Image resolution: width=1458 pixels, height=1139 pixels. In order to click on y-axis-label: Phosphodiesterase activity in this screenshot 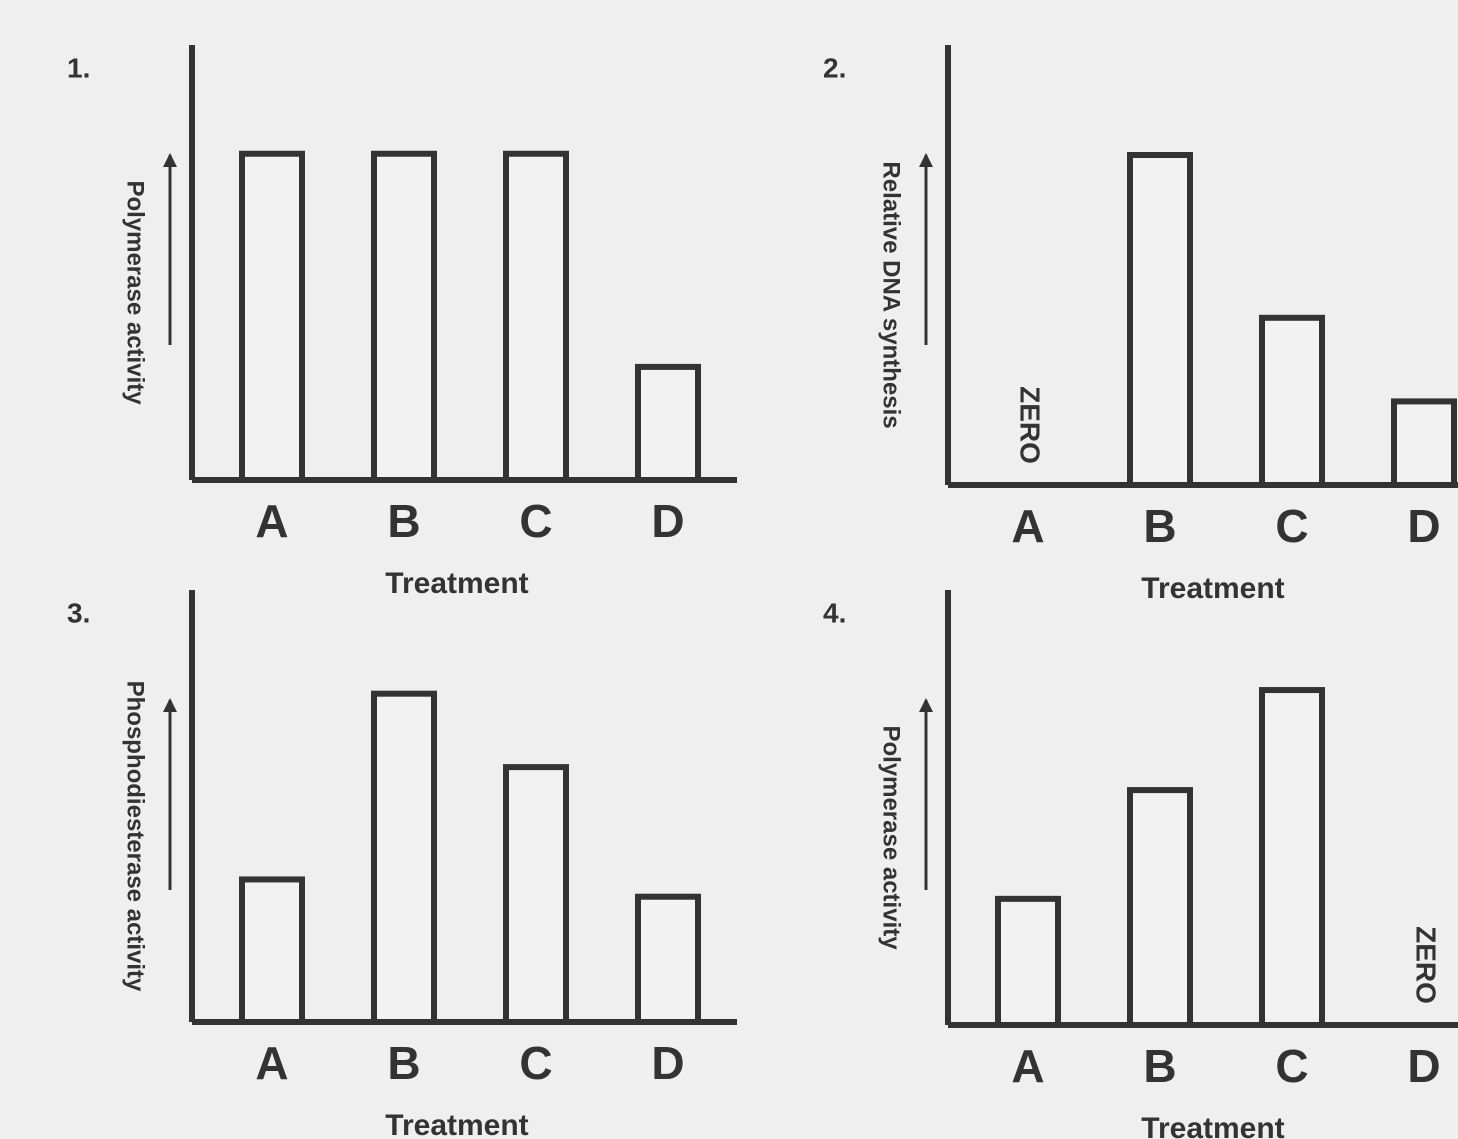, I will do `click(135, 836)`.